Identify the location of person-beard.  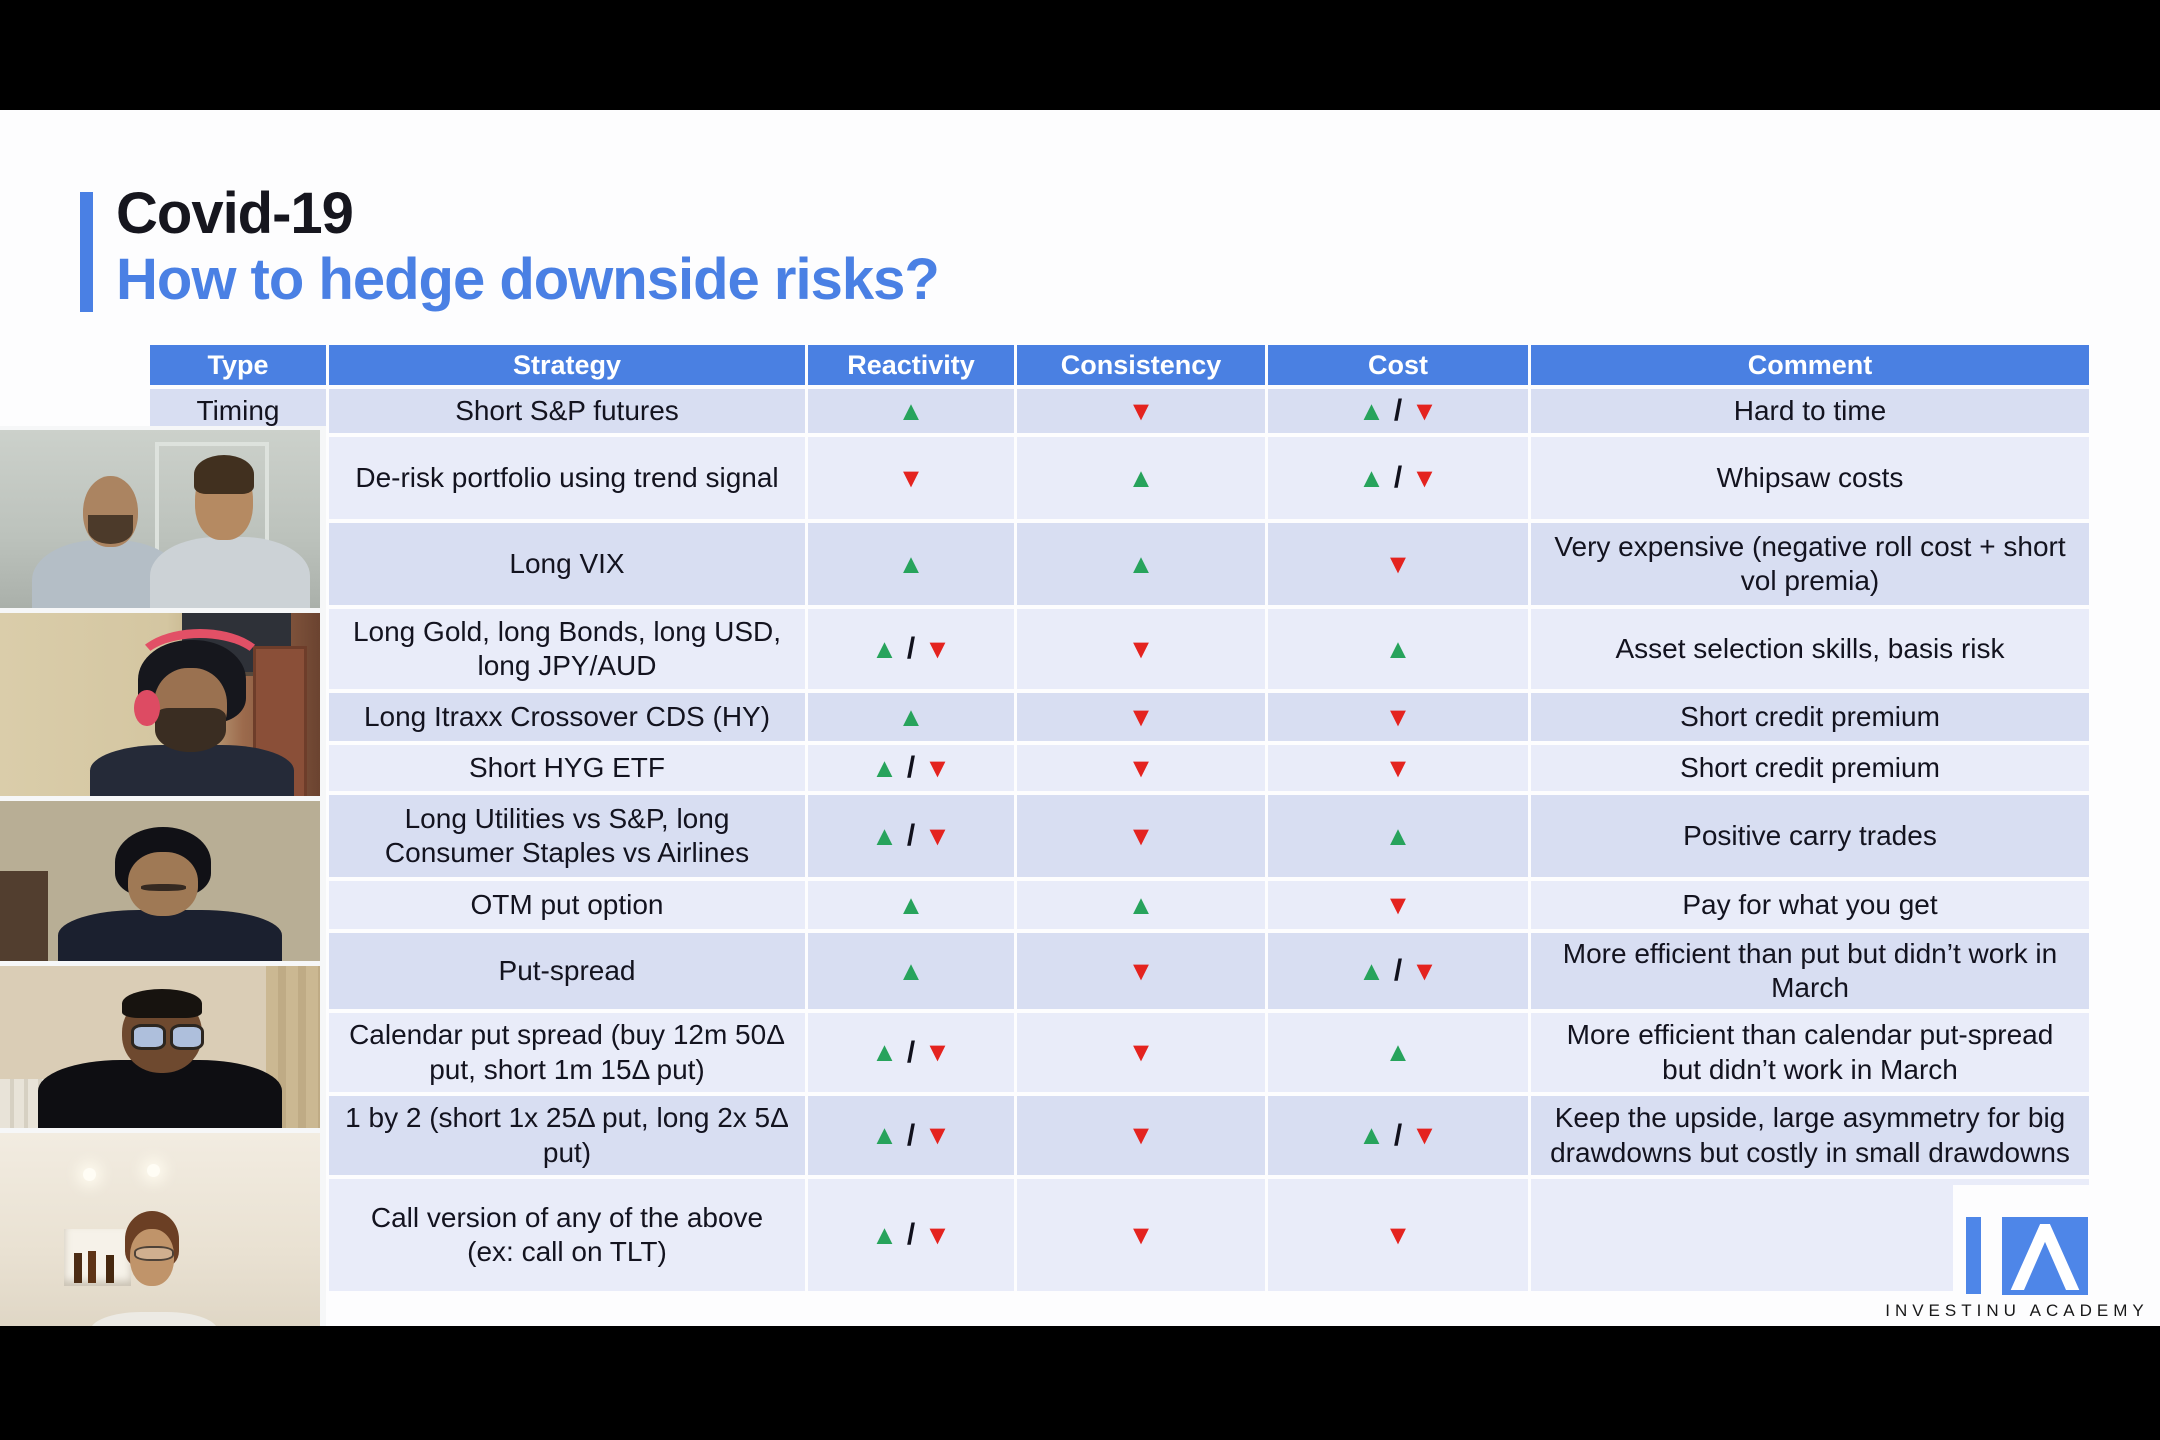
(190, 730).